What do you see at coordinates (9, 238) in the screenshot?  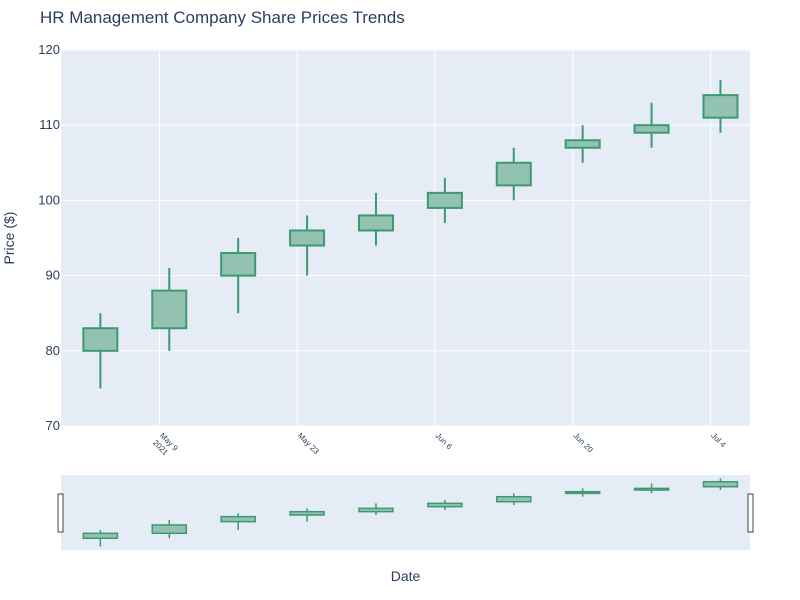 I see `y-axis-title: Price ($)` at bounding box center [9, 238].